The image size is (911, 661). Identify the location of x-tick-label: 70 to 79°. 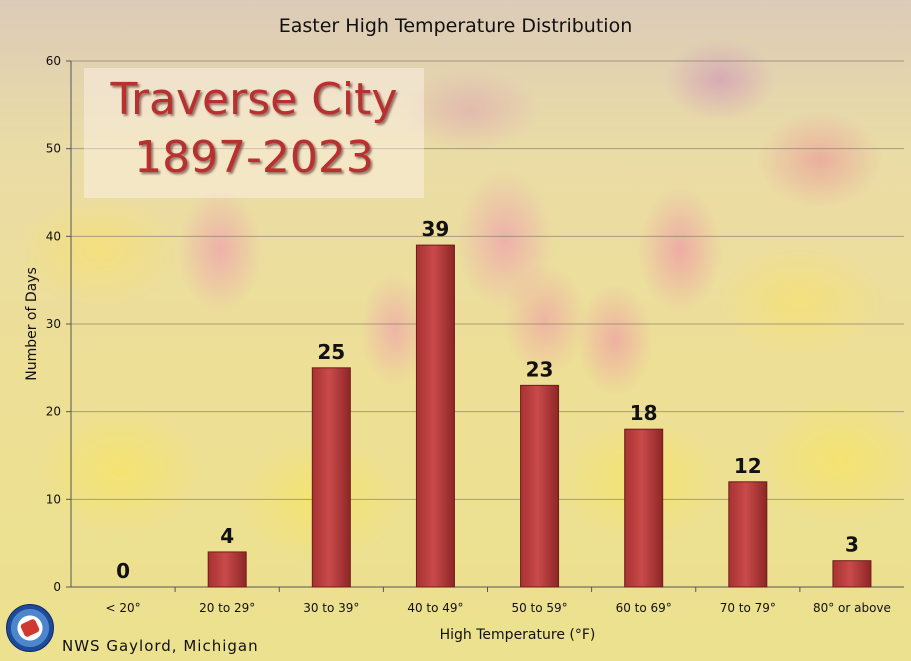
(748, 608).